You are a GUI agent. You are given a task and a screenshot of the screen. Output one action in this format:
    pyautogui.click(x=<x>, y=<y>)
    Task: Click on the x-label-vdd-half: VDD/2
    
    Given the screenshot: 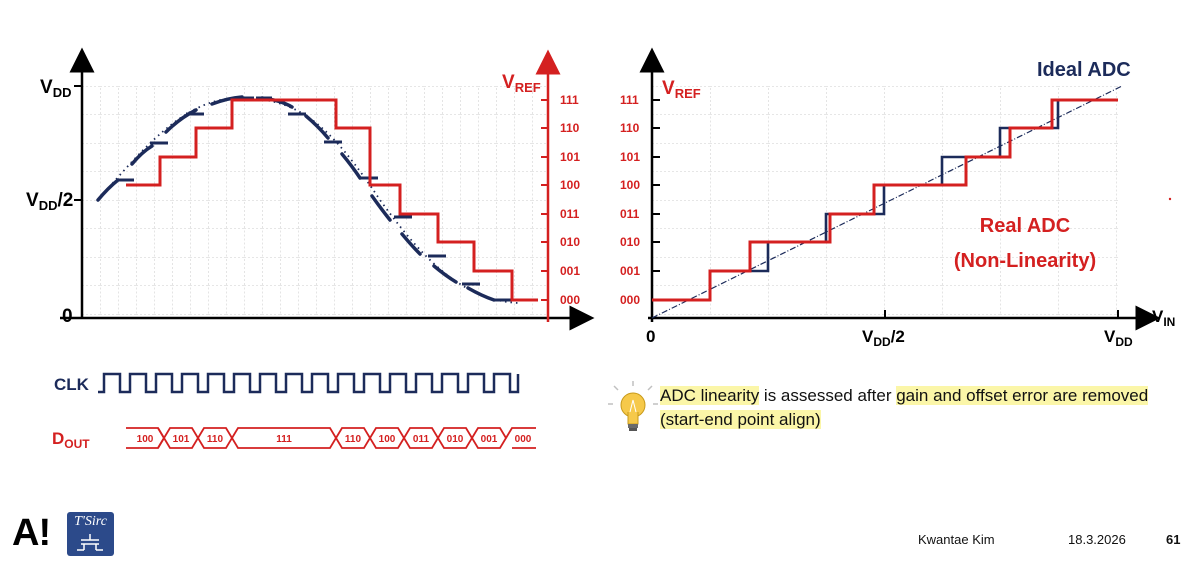 What is the action you would take?
    pyautogui.click(x=883, y=338)
    